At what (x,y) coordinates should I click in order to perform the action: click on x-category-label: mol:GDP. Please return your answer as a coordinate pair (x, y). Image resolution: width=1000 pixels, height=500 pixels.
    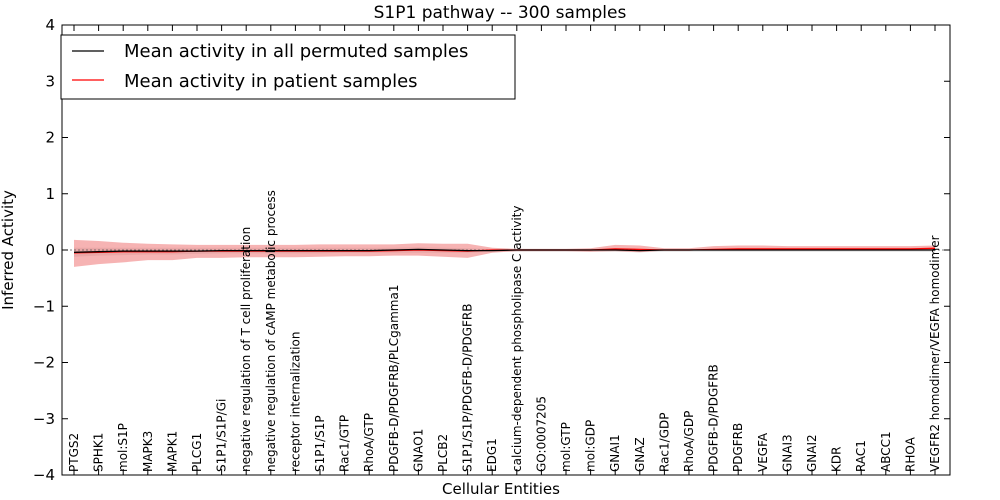
    Looking at the image, I should click on (591, 446).